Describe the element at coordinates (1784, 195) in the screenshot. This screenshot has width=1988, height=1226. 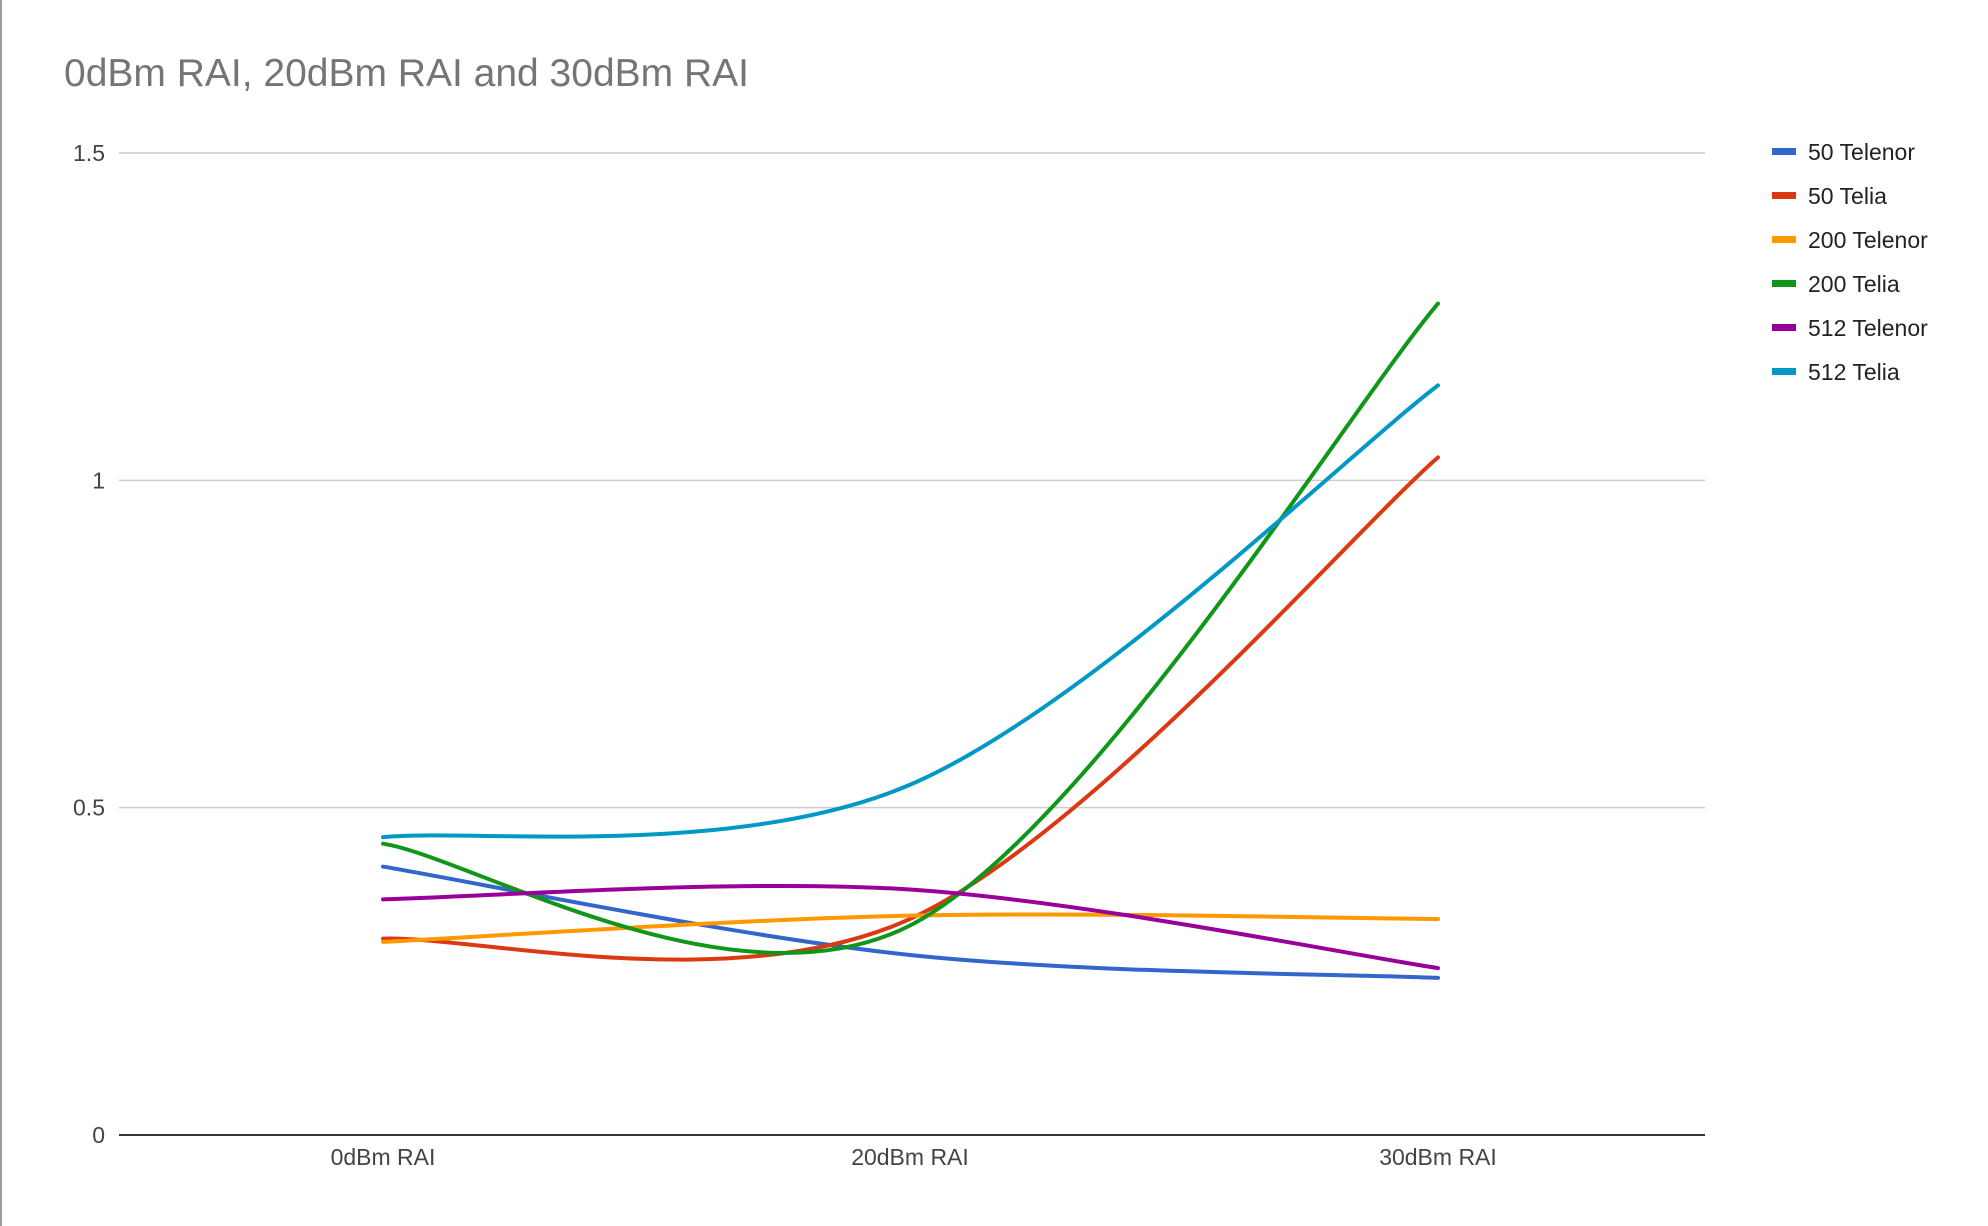
I see `legend-swatch-50-telia` at that location.